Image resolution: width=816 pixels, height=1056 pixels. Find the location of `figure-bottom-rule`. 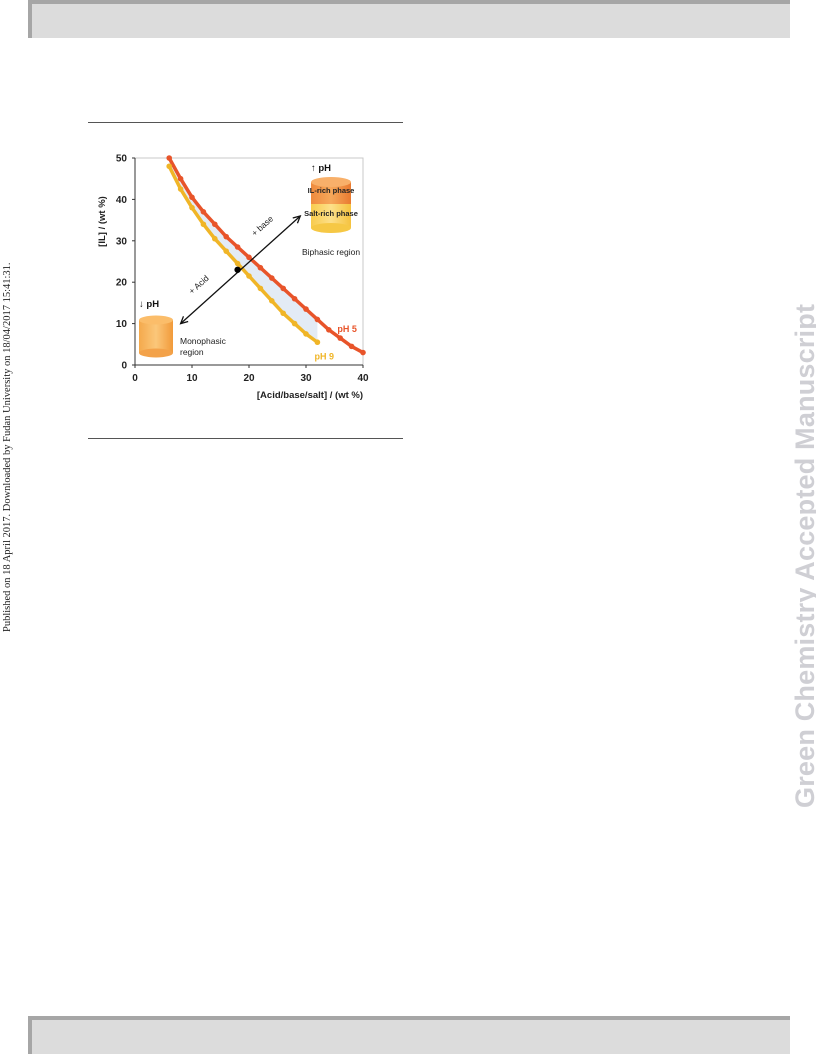

figure-bottom-rule is located at coordinates (245, 438).